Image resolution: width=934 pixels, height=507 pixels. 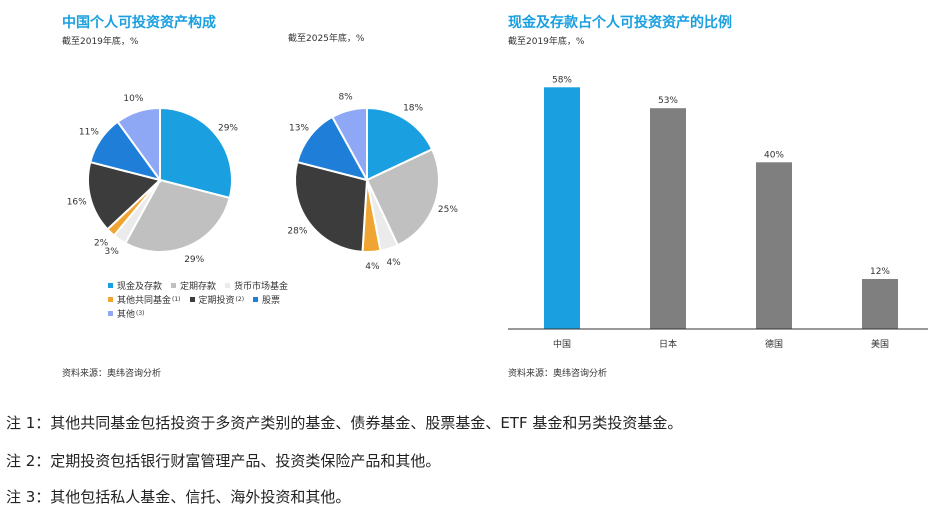 What do you see at coordinates (562, 80) in the screenshot?
I see `bar-value-label-0: 58%` at bounding box center [562, 80].